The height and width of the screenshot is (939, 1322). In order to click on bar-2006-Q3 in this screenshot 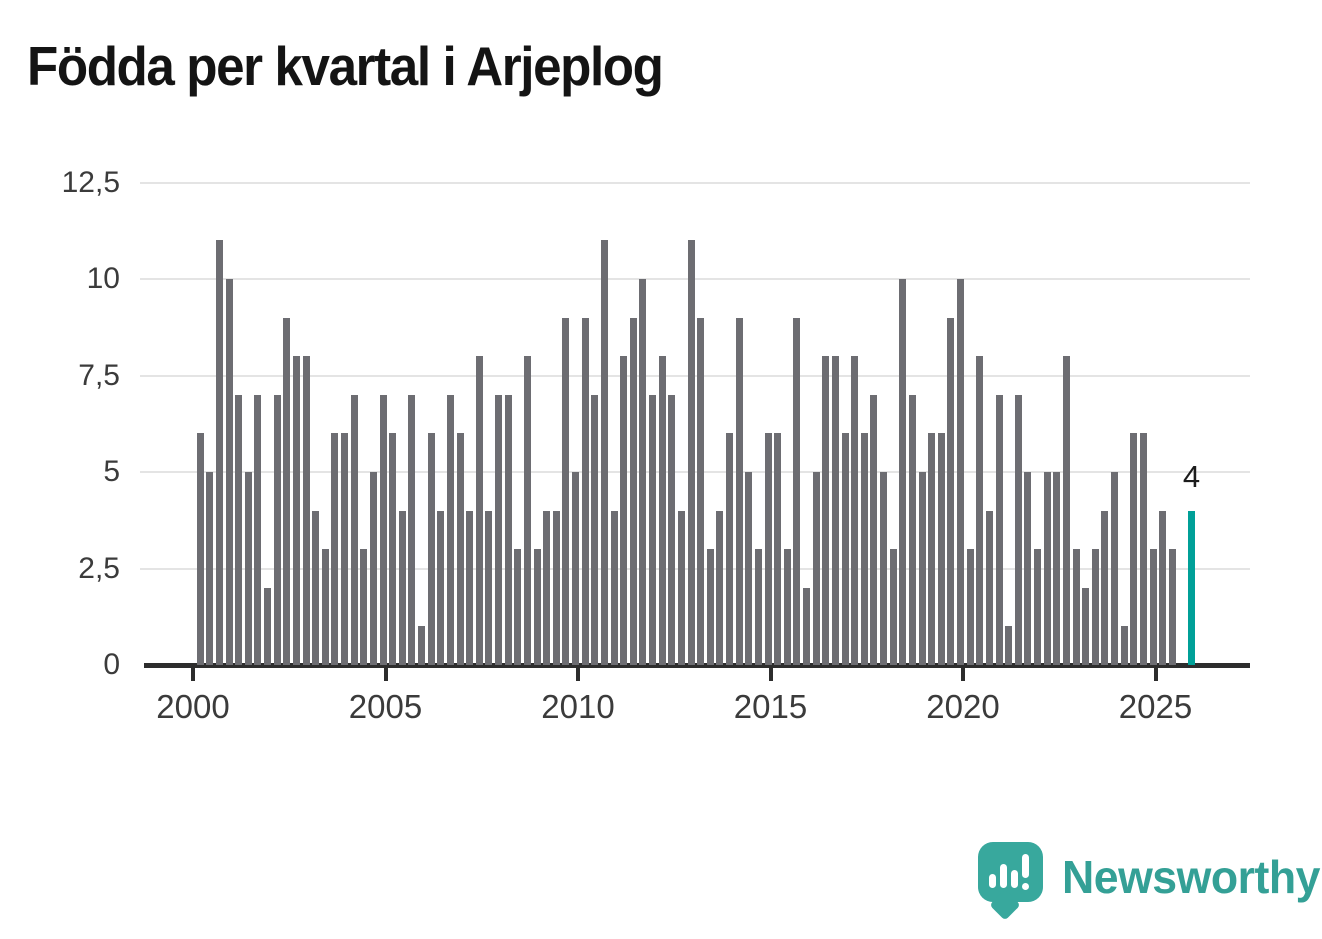, I will do `click(450, 529)`.